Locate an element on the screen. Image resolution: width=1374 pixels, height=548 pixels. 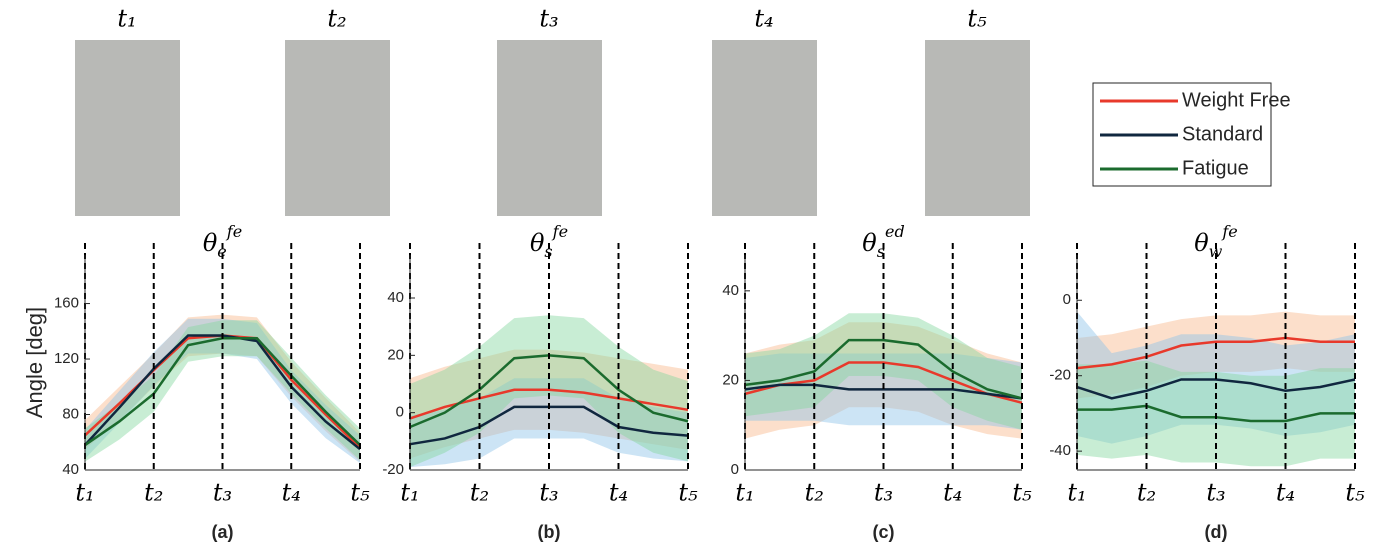
title-sub: e is located at coordinates (221, 251).